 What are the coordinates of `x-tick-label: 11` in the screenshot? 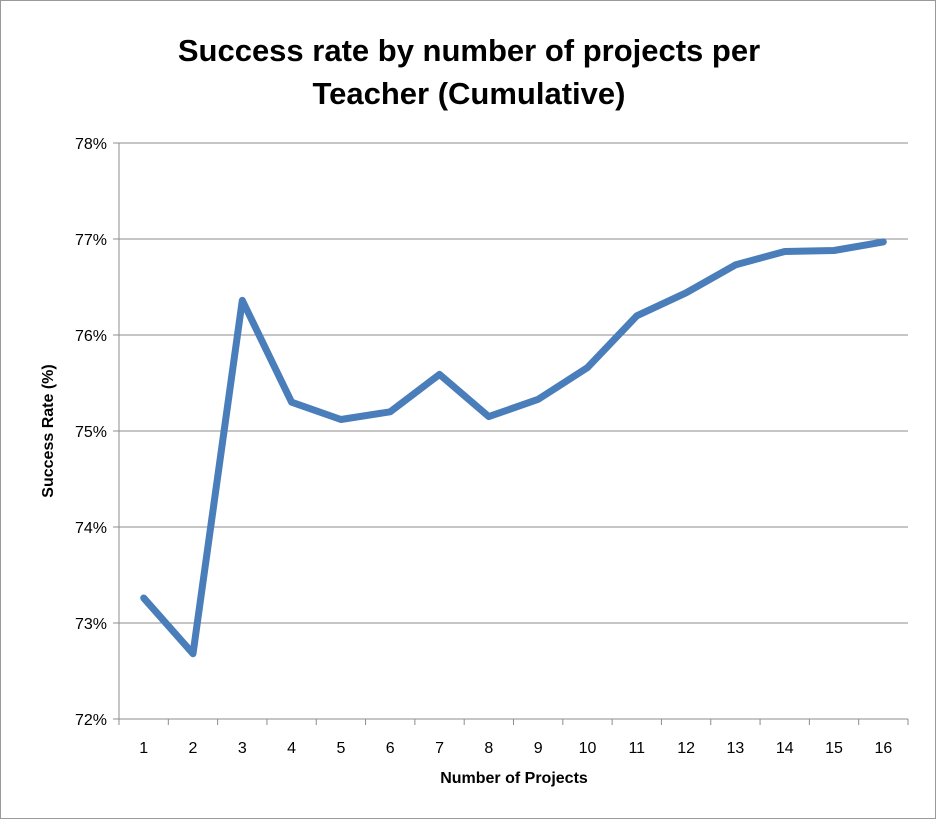 It's located at (636, 748).